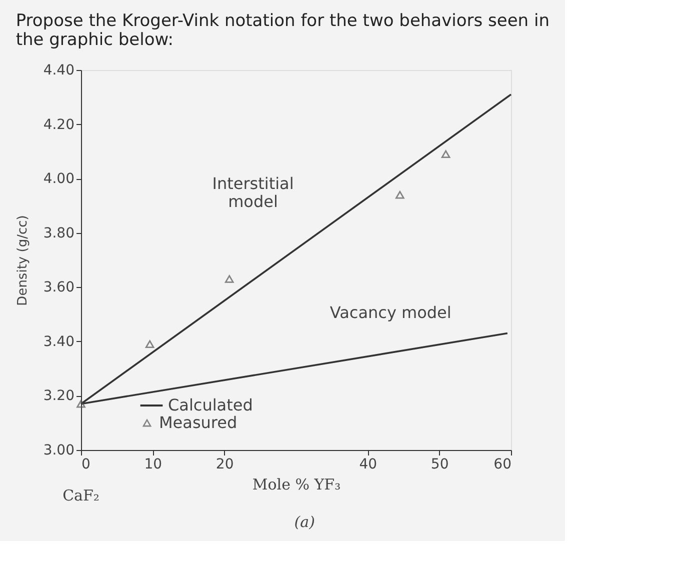 This screenshot has height=566, width=700. Describe the element at coordinates (210, 405) in the screenshot. I see `legend-label: Calculated` at that location.